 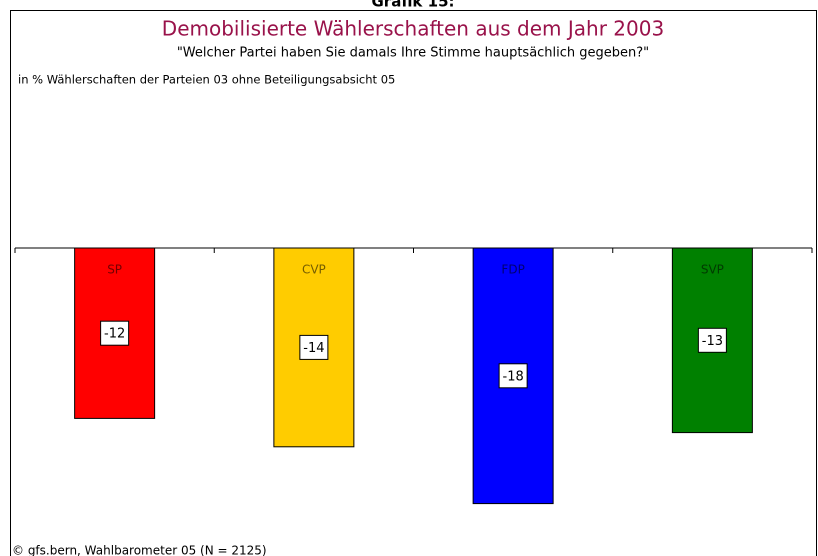 What do you see at coordinates (314, 270) in the screenshot?
I see `category-label: CVP` at bounding box center [314, 270].